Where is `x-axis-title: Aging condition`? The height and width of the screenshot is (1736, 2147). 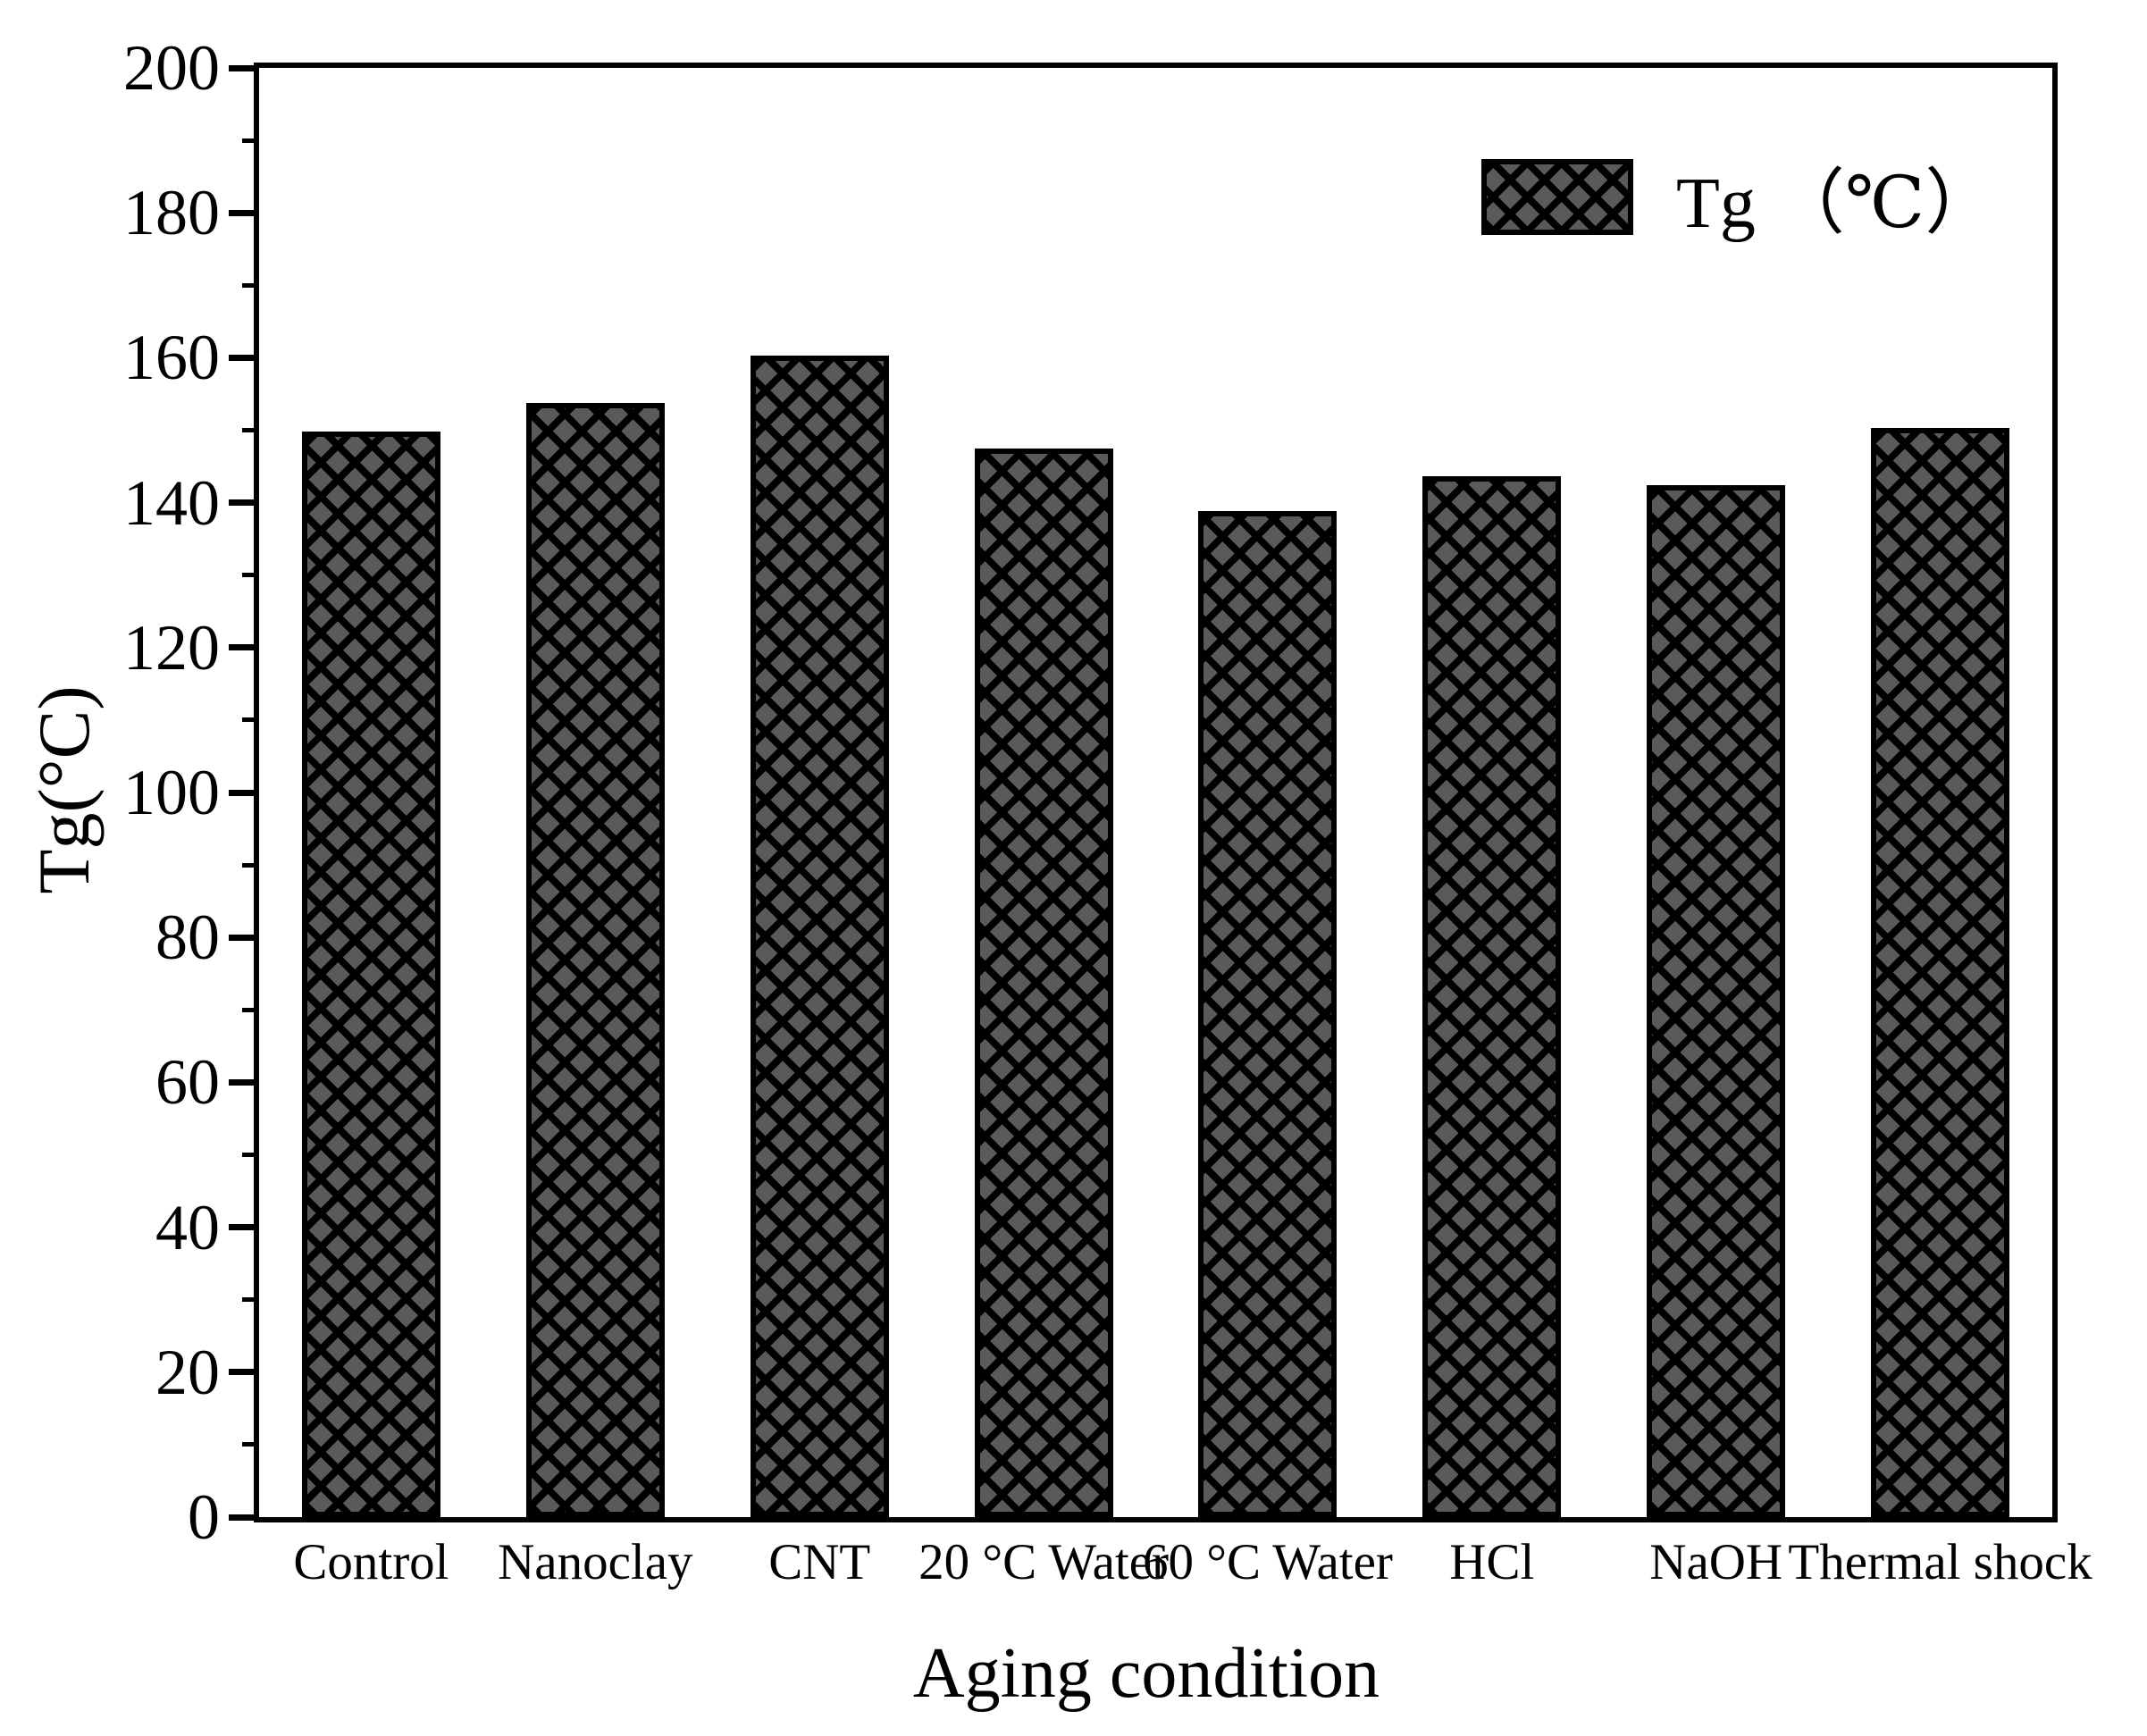 x-axis-title: Aging condition is located at coordinates (1146, 1673).